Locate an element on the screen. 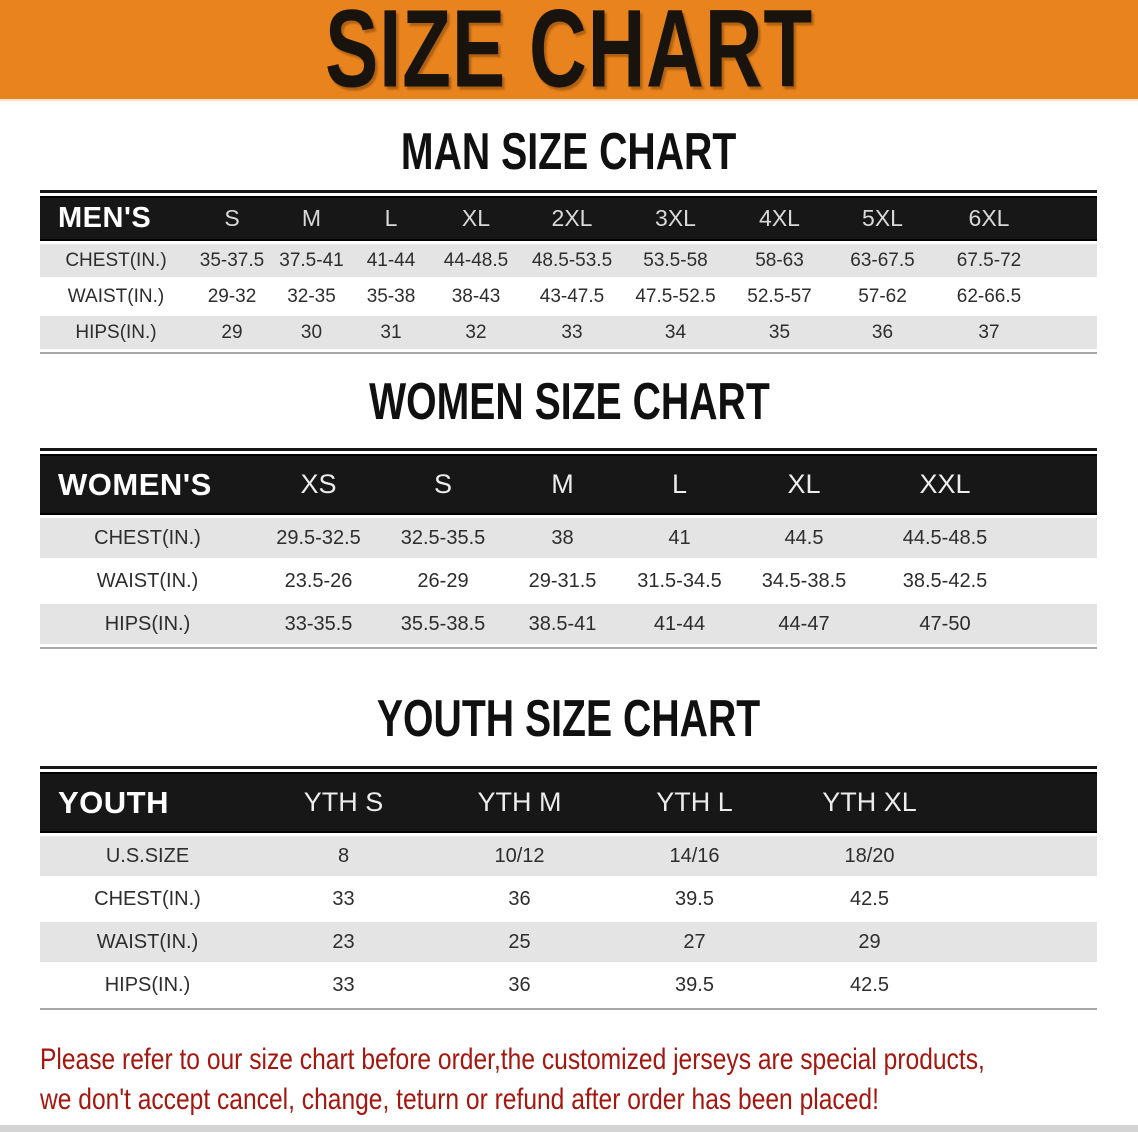 This screenshot has height=1132, width=1138. men-heading-text: MAN SIZE CHART is located at coordinates (569, 152).